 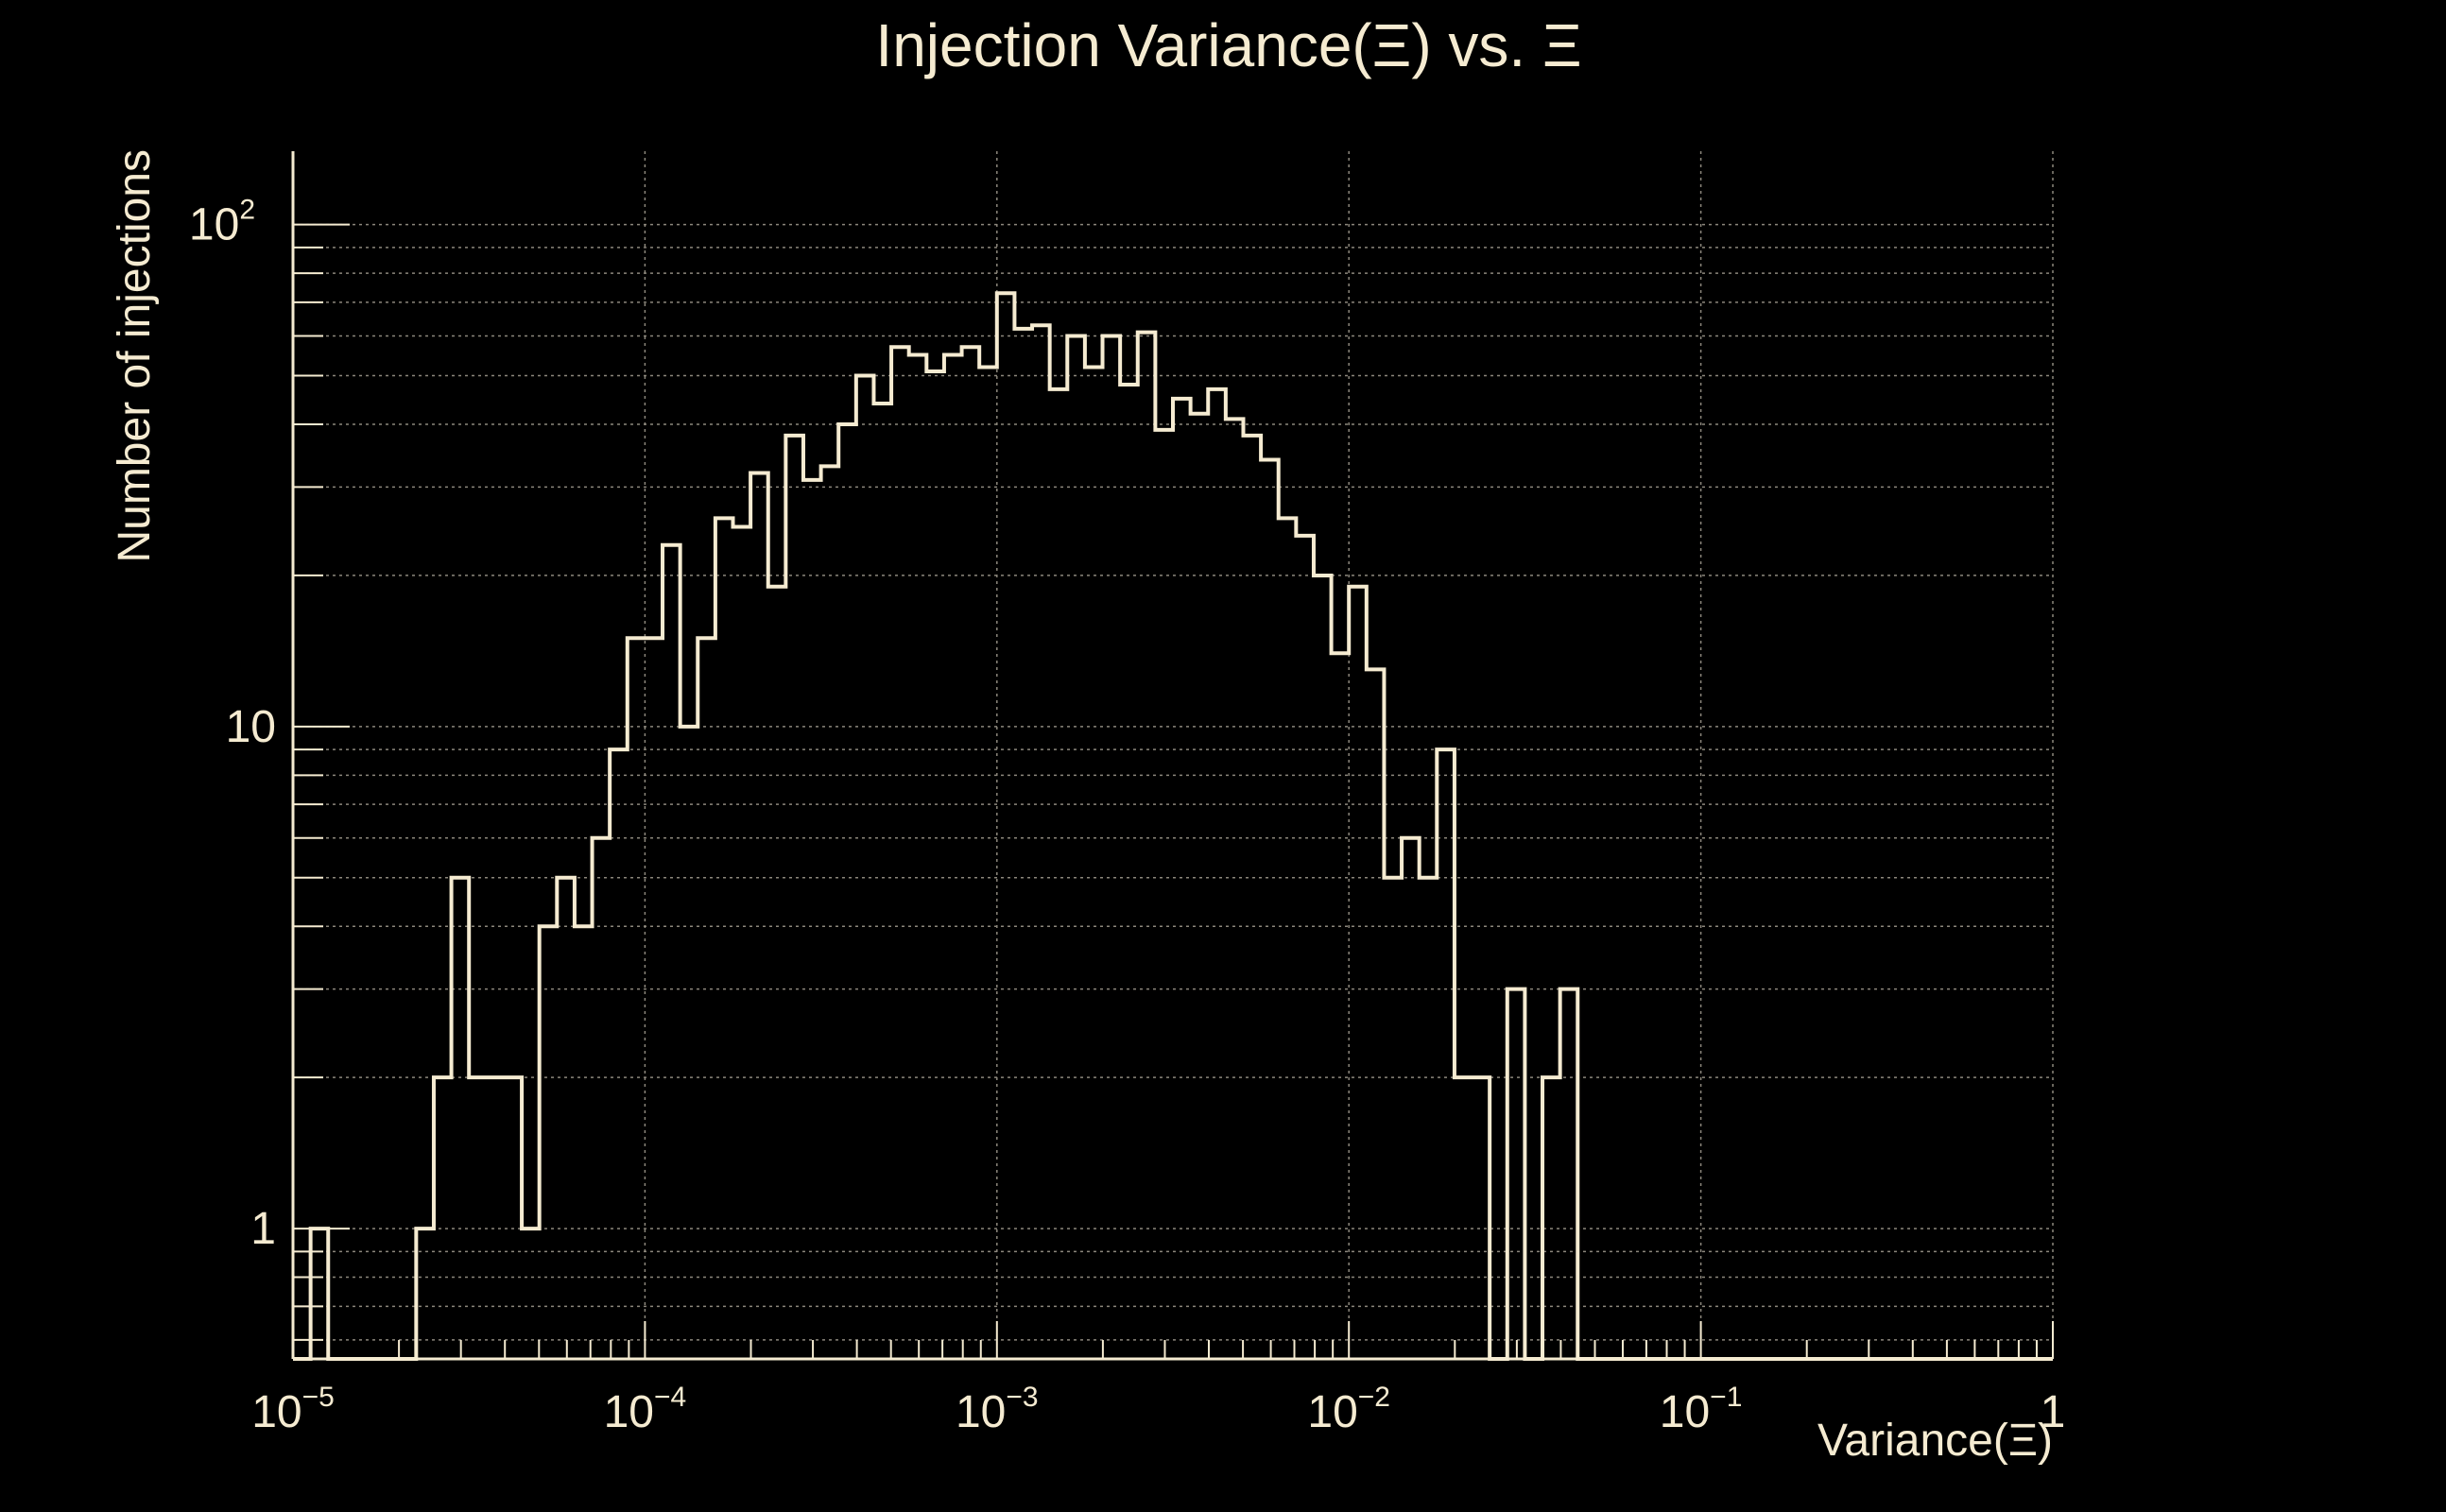 I want to click on x-tick-label-exponent: −3, so click(x=1022, y=1397).